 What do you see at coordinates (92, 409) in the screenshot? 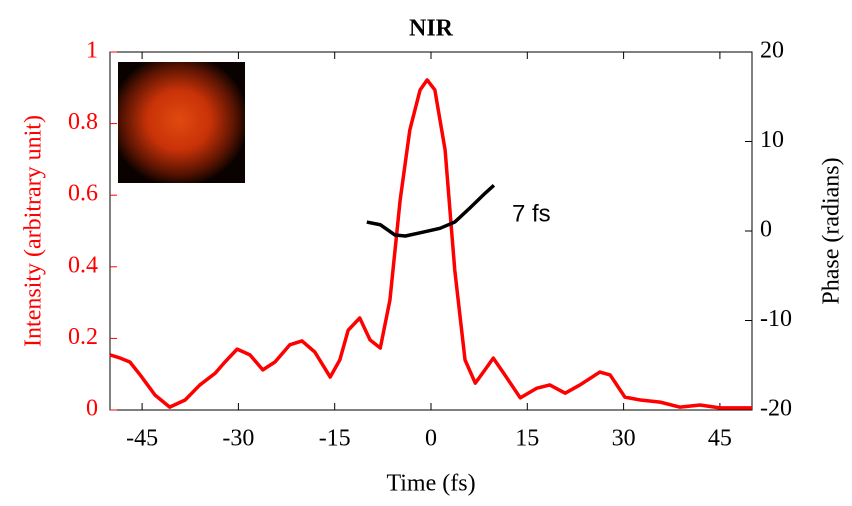
I see `y-tick-label: 0` at bounding box center [92, 409].